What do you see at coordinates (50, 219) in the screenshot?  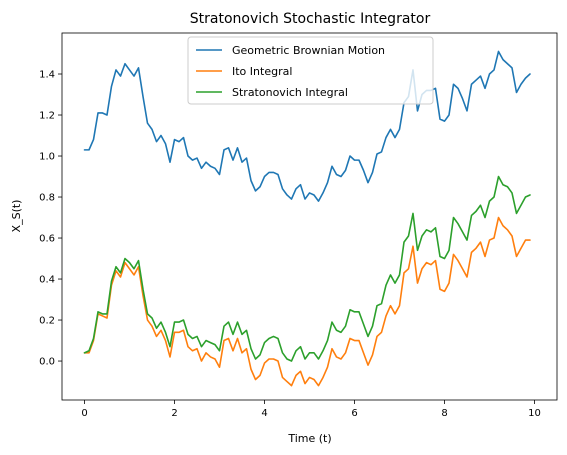 I see `y-axis: 0.0 0.2 0.4 0.6 0.8 1.0 1.2 1.4` at bounding box center [50, 219].